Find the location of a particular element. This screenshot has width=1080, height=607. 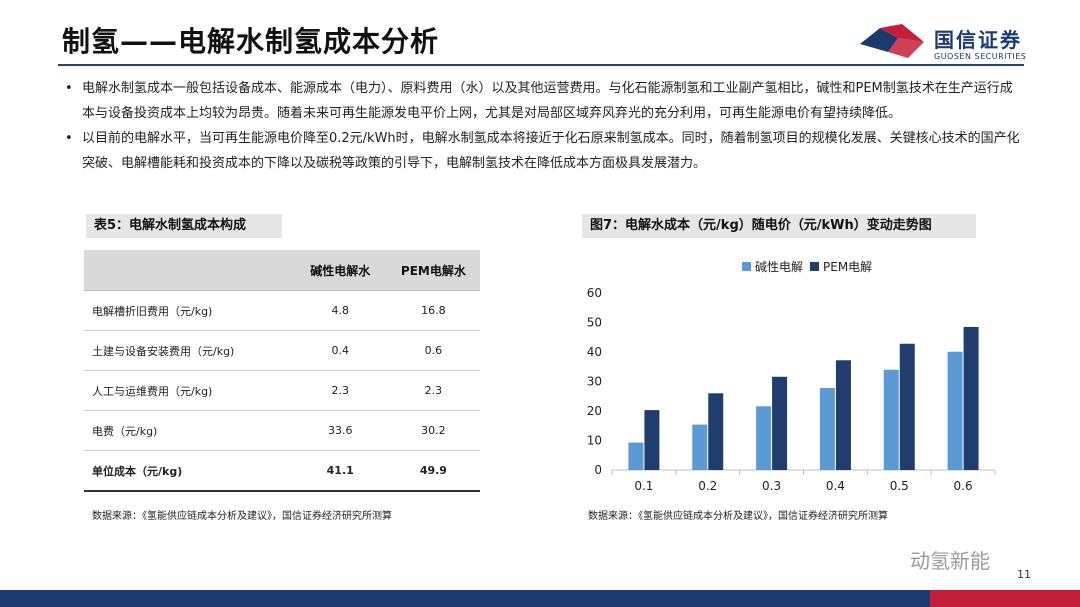

chart-caption: 图7：电解水成本（元/kg）随电价（元/kWh）变动走势图 is located at coordinates (779, 226).